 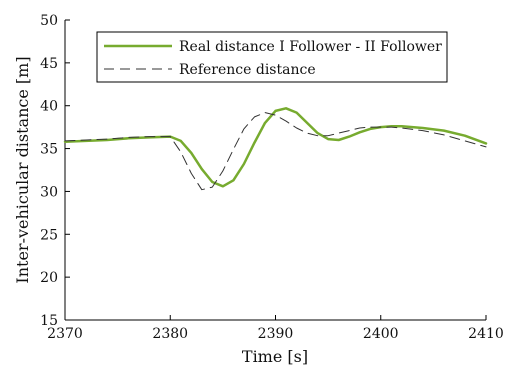 What do you see at coordinates (49, 64) in the screenshot?
I see `y-tick-label: 45` at bounding box center [49, 64].